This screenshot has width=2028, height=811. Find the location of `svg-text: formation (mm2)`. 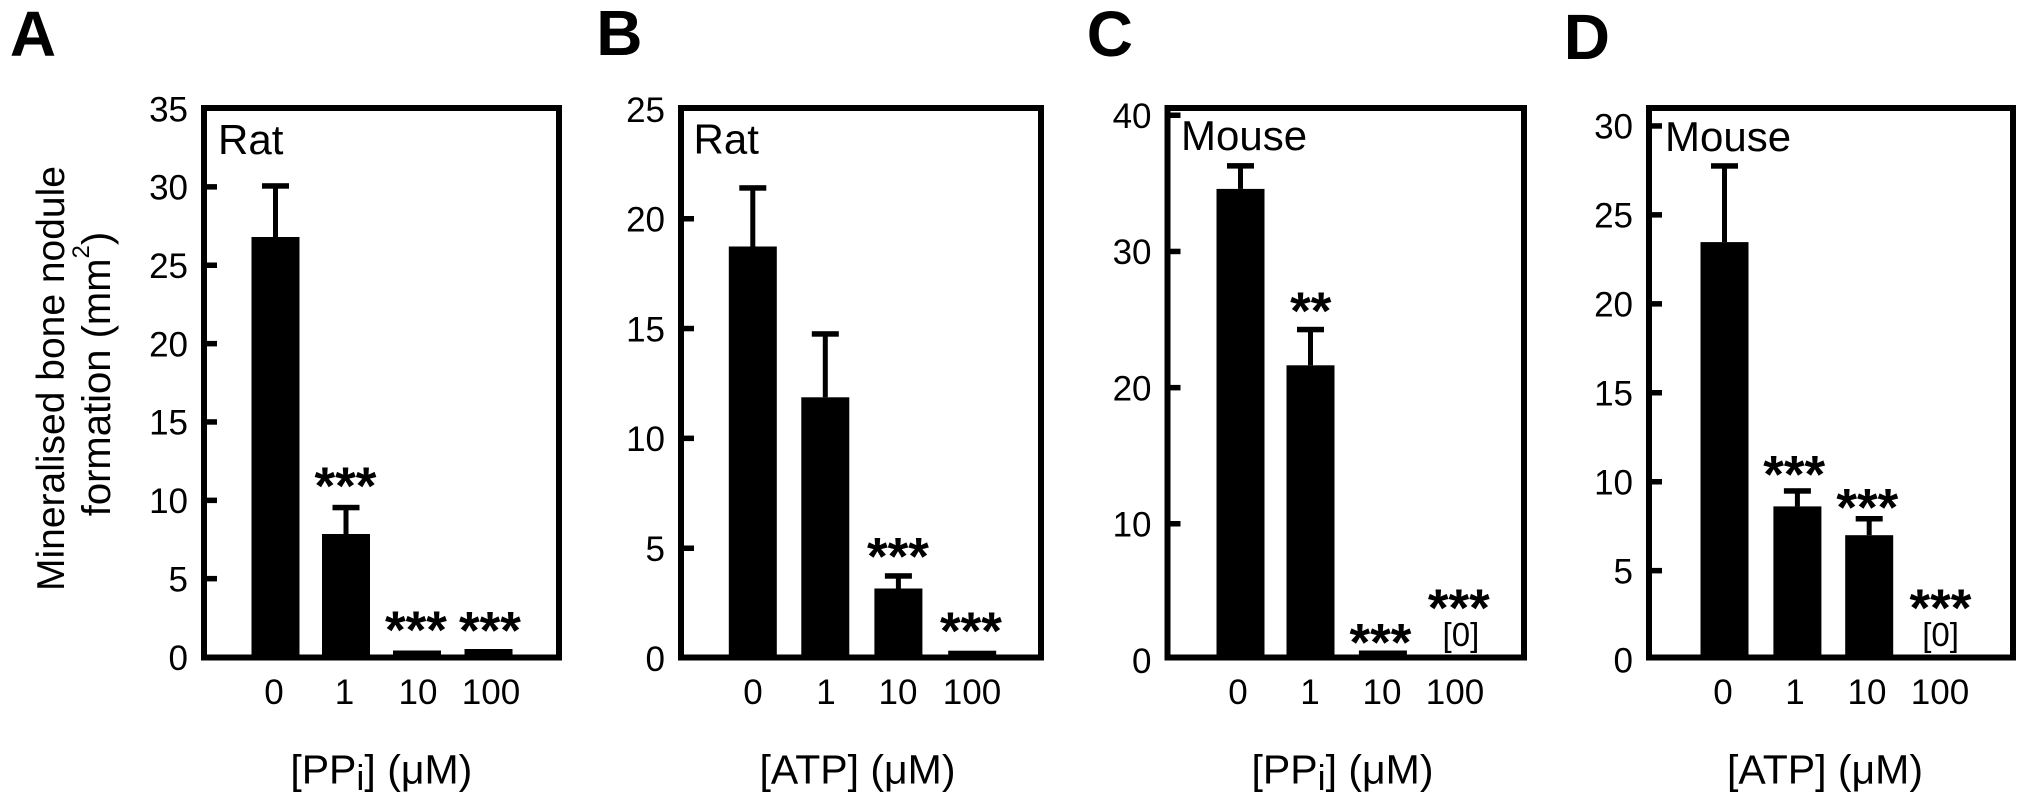

svg-text: formation (mm2) is located at coordinates (93, 374).